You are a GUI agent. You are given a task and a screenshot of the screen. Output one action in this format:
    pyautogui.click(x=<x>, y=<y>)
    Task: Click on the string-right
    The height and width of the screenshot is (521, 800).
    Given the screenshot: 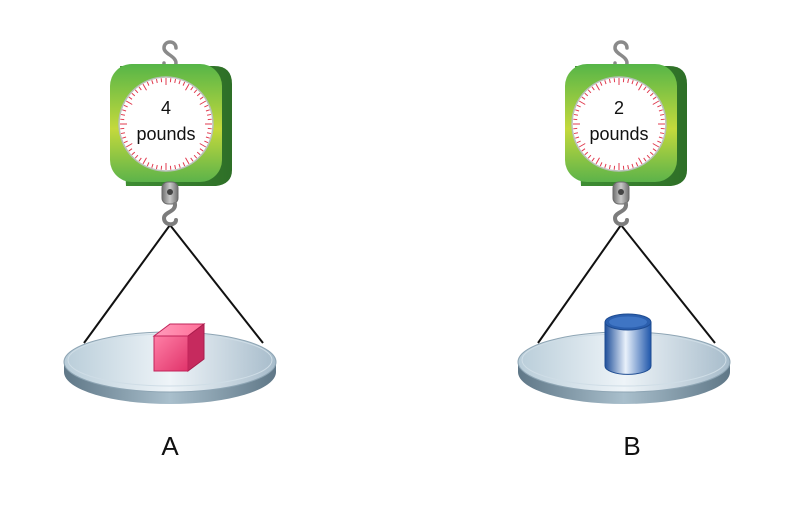 What is the action you would take?
    pyautogui.click(x=668, y=284)
    